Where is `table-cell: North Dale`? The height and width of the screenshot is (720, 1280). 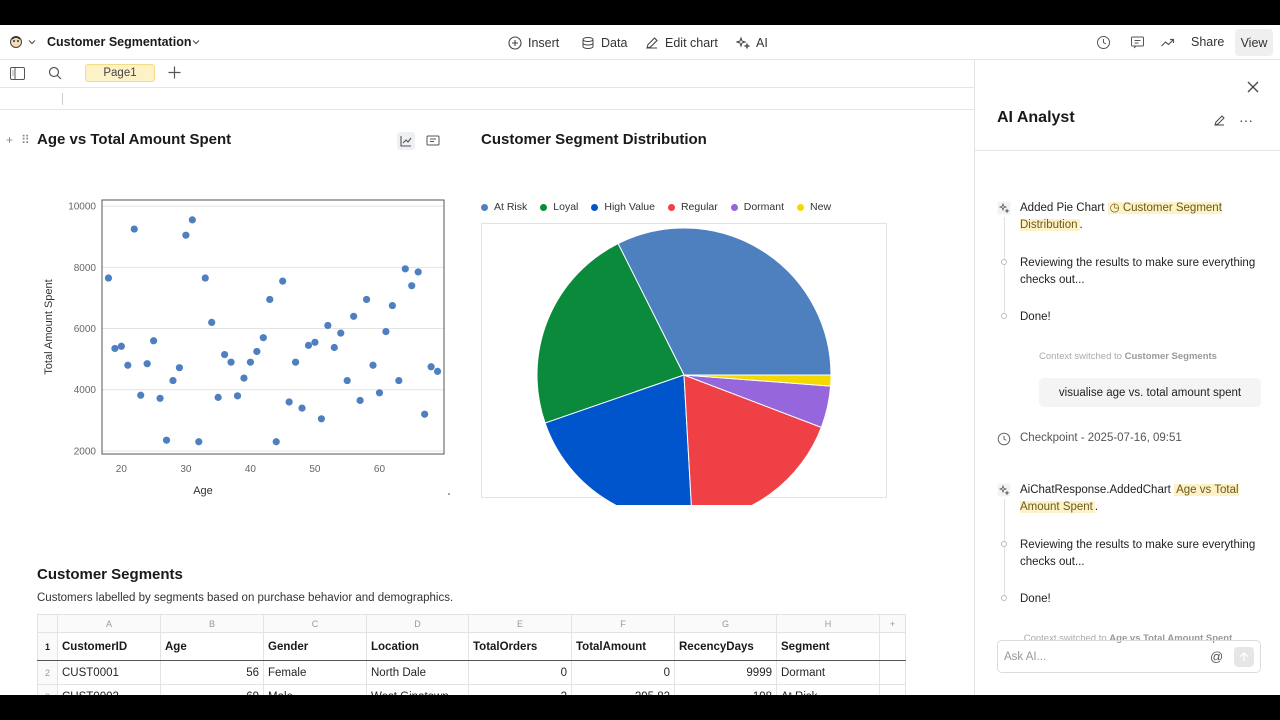 table-cell: North Dale is located at coordinates (417, 672).